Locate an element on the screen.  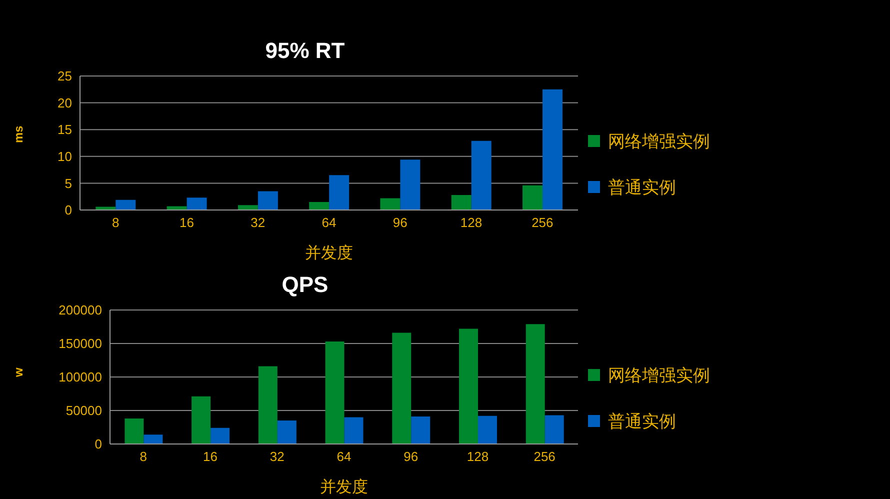
y-tick-label: 200000 is located at coordinates (80, 310).